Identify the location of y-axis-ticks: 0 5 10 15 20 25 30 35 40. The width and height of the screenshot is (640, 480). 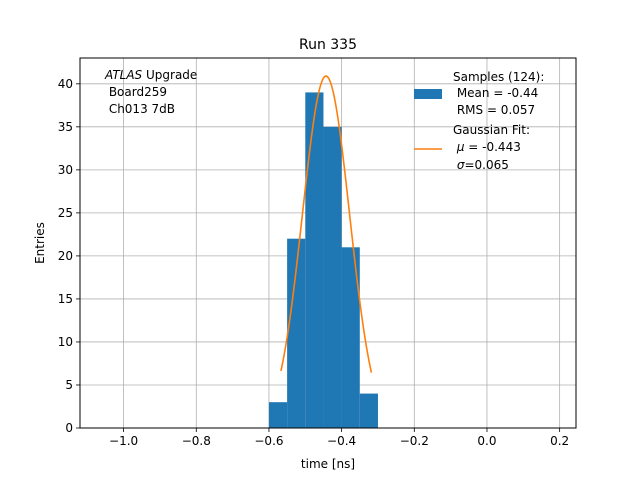
(69, 256).